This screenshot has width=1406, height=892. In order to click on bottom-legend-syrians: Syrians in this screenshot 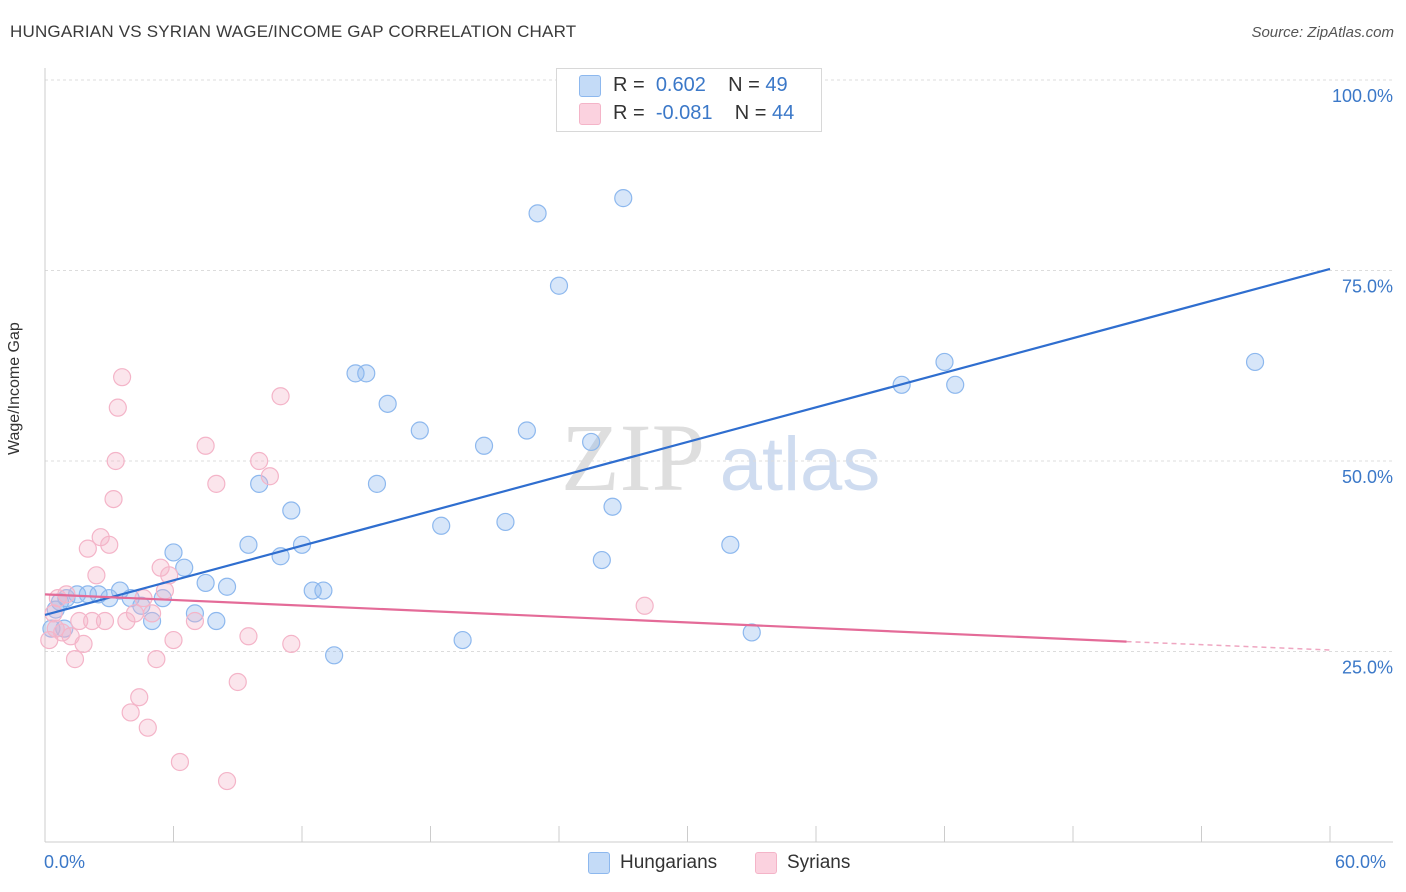, I will do `click(802, 863)`.